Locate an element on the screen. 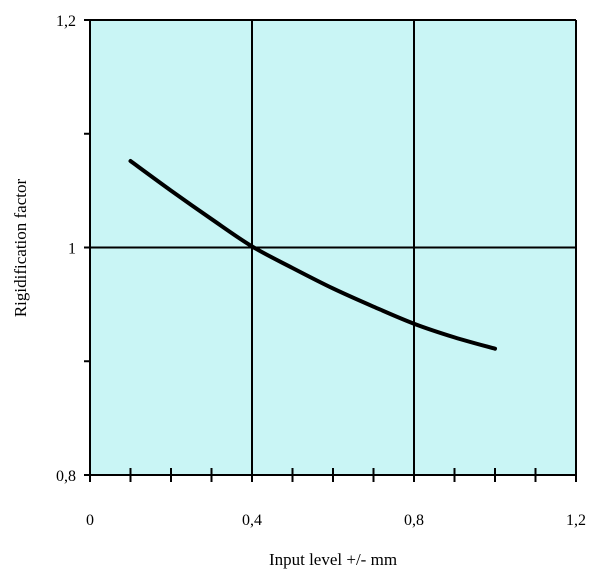  x-axis-title: Input level +/- mm is located at coordinates (333, 559).